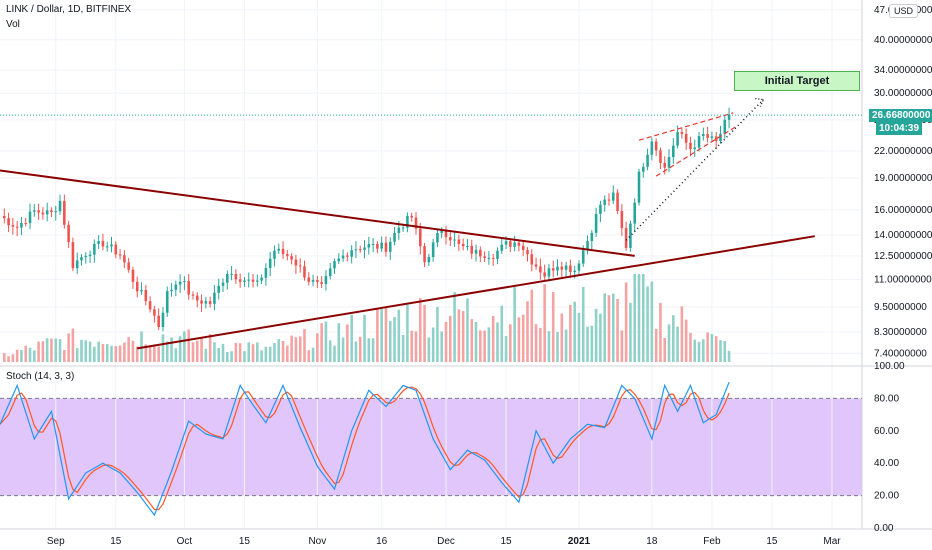  I want to click on stoch-tick-label: 40.00, so click(886, 463).